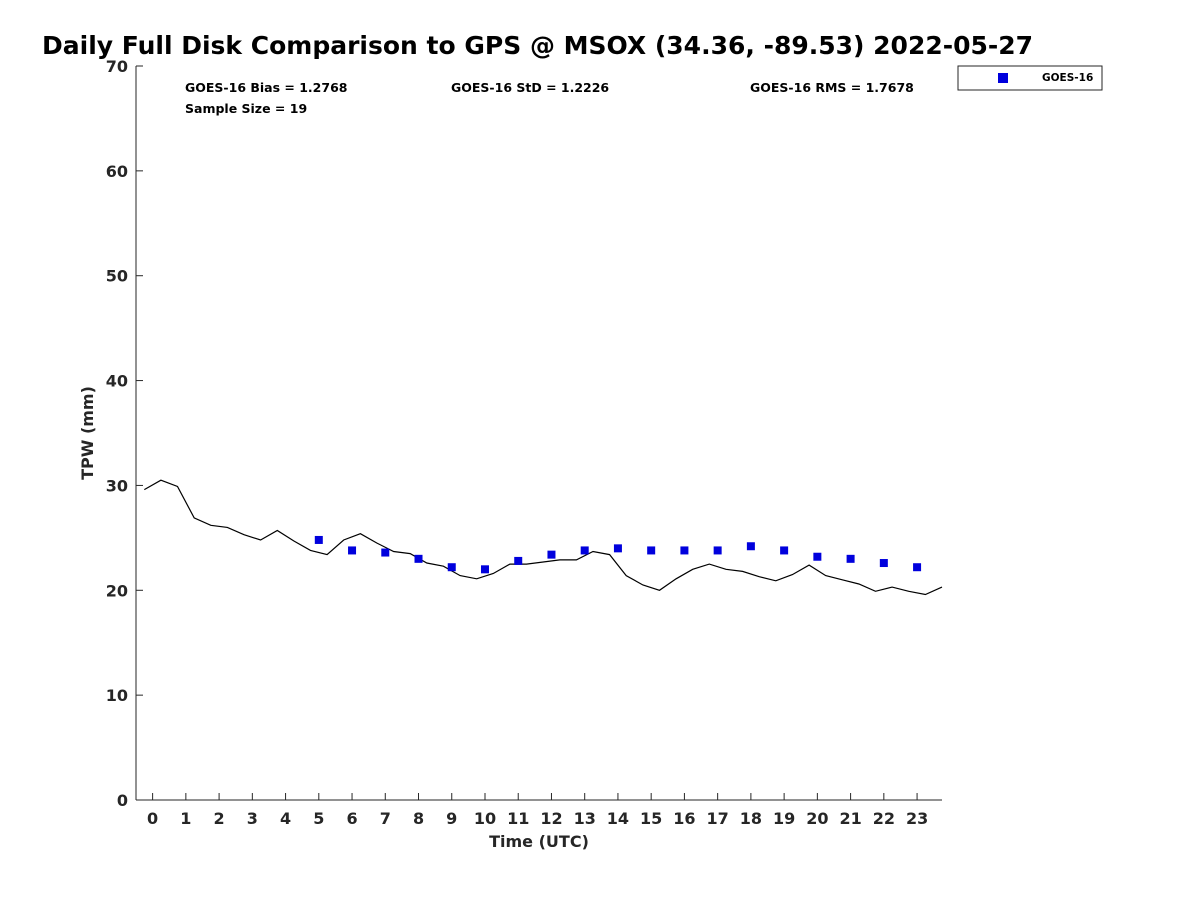 The image size is (1200, 900). Describe the element at coordinates (219, 818) in the screenshot. I see `x-tick-label: 2` at that location.